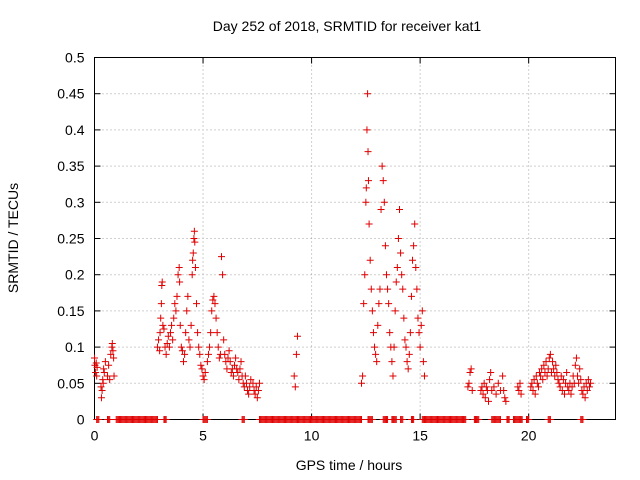 Image resolution: width=640 pixels, height=480 pixels. I want to click on y-tick-label: 0.45, so click(70, 94).